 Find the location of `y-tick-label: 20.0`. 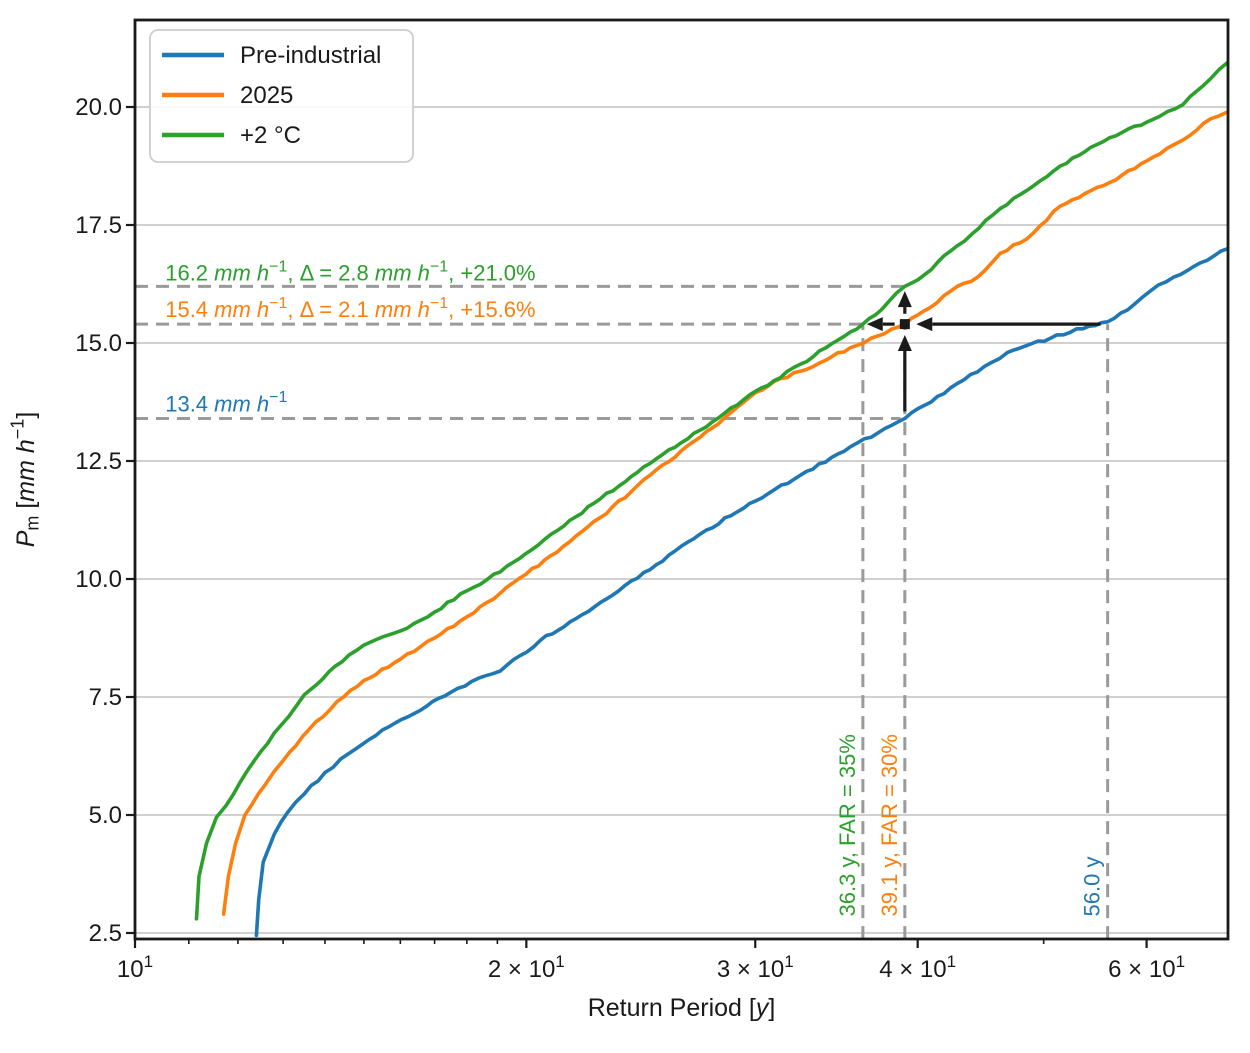

y-tick-label: 20.0 is located at coordinates (98, 107).